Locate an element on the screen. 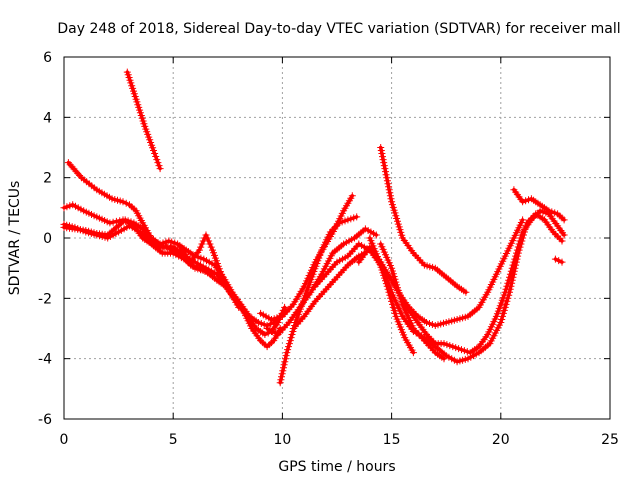 This screenshot has height=480, width=640. x-tick-label: 20 is located at coordinates (501, 440).